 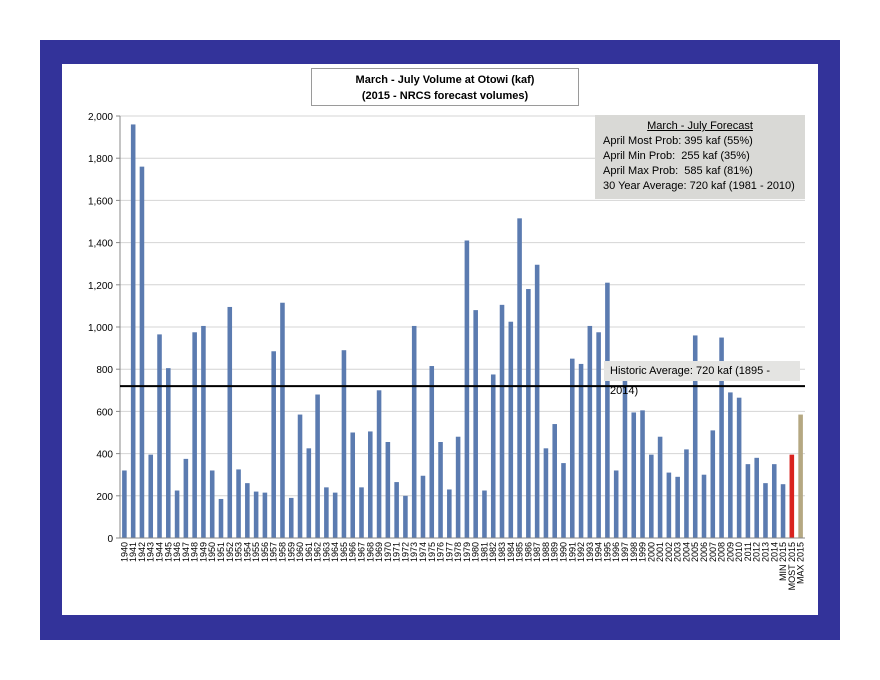 I want to click on x-tick-label: 1981, so click(x=484, y=552).